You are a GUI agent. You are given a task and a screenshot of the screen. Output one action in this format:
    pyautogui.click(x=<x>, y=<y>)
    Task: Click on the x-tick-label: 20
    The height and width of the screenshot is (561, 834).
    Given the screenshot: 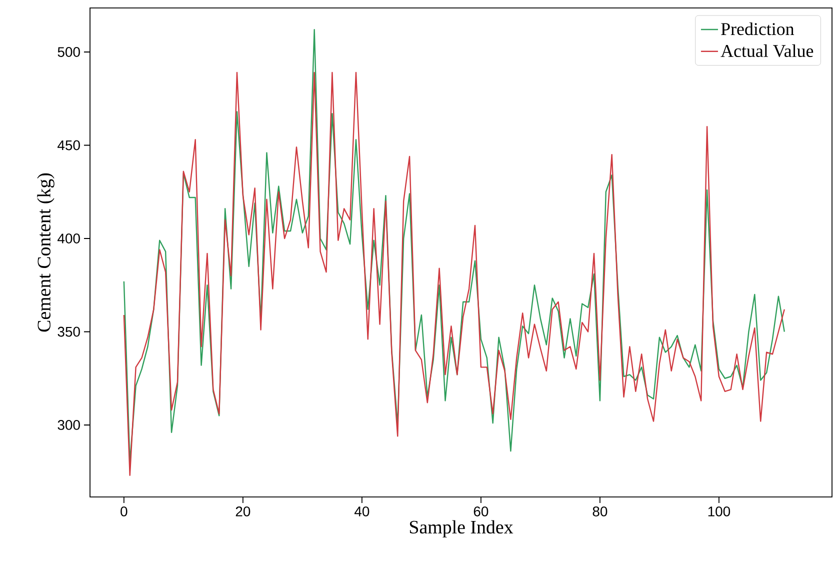 What is the action you would take?
    pyautogui.click(x=243, y=511)
    